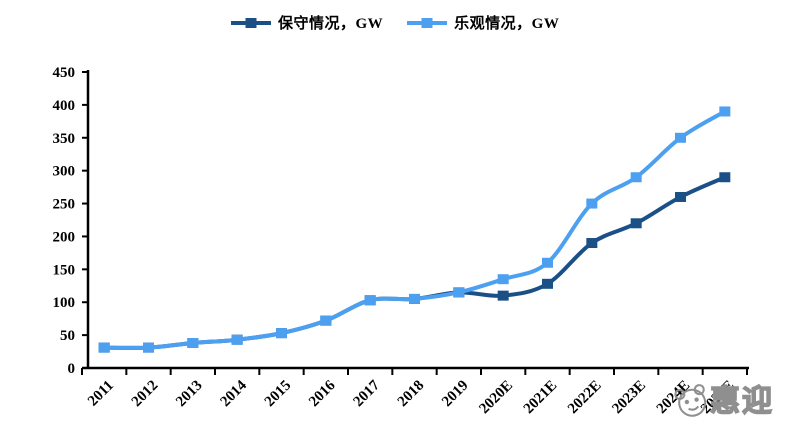 The height and width of the screenshot is (432, 785). Describe the element at coordinates (281, 333) in the screenshot. I see `data-point-optimistic-2015` at that location.